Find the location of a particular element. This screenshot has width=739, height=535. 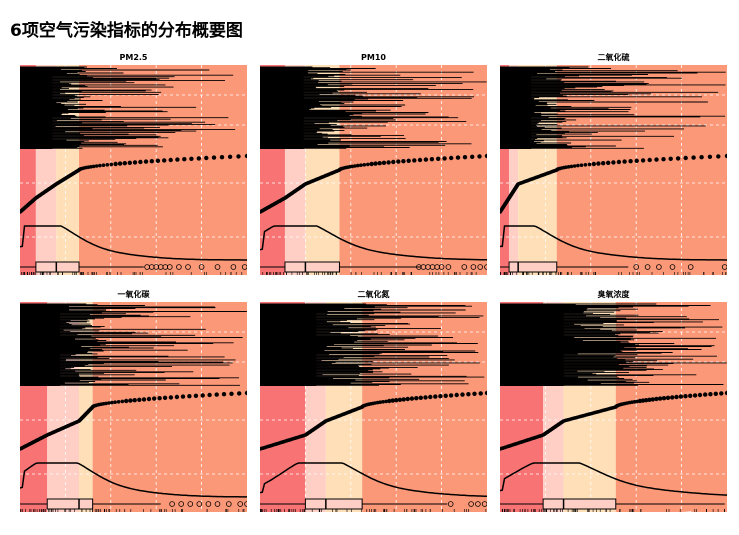

zone-q1-median is located at coordinates (514, 170).